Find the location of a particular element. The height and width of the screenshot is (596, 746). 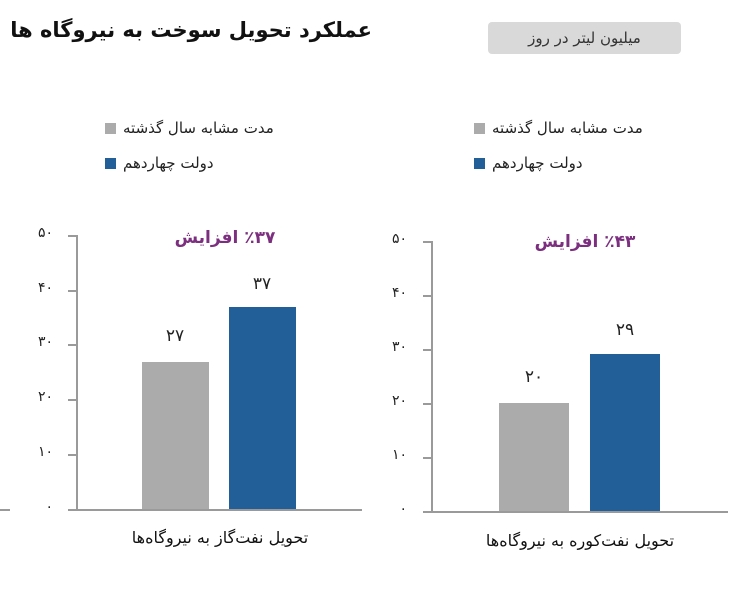

bar-value-label: ۳۷ is located at coordinates (262, 284).